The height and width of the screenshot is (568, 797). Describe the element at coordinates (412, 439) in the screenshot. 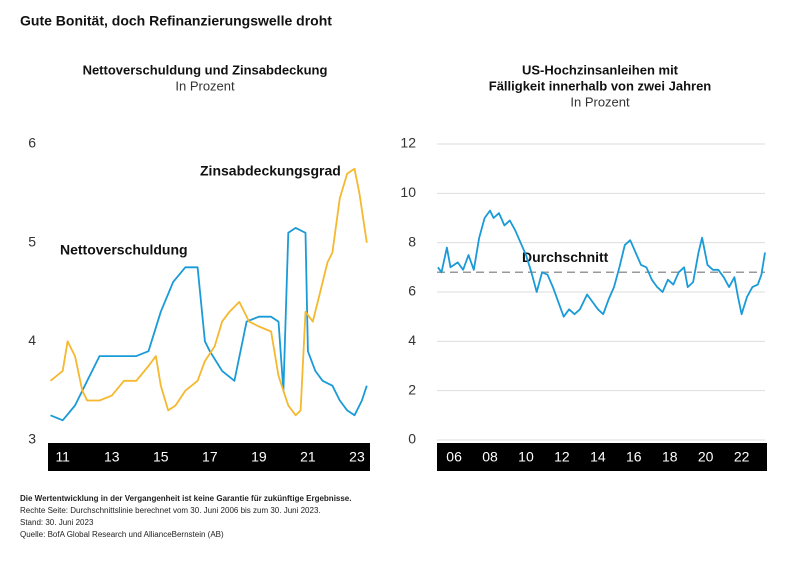

I see `y-tick-label: 0` at that location.